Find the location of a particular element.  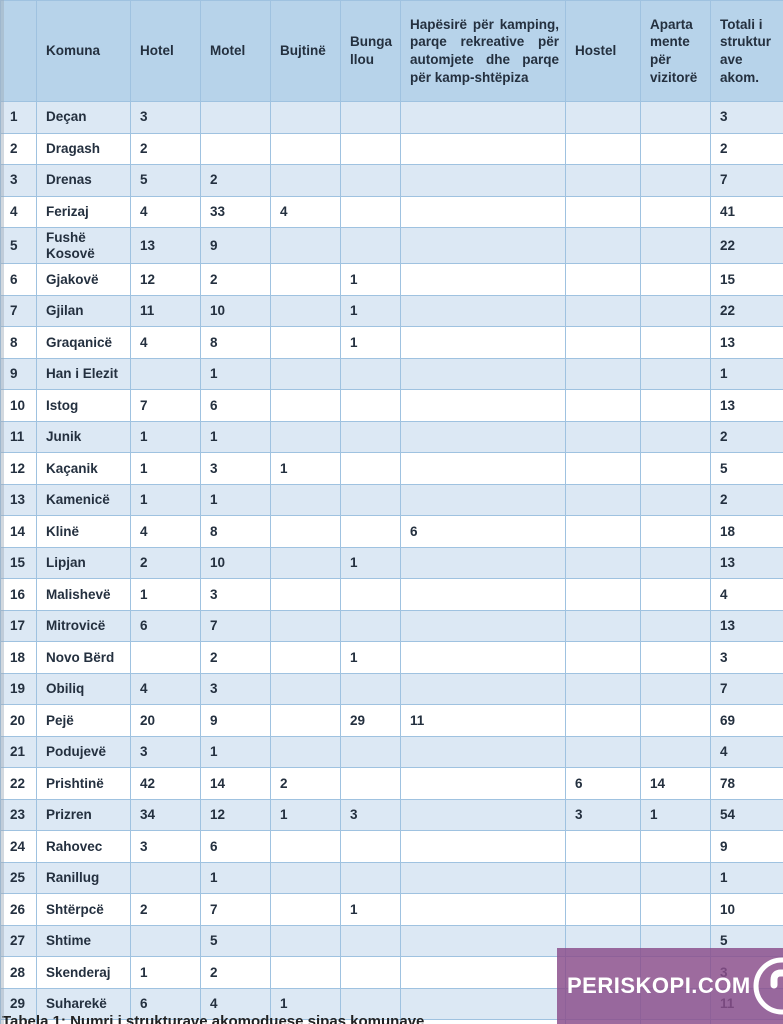

col-header-komuna: Komuna is located at coordinates (83, 51).